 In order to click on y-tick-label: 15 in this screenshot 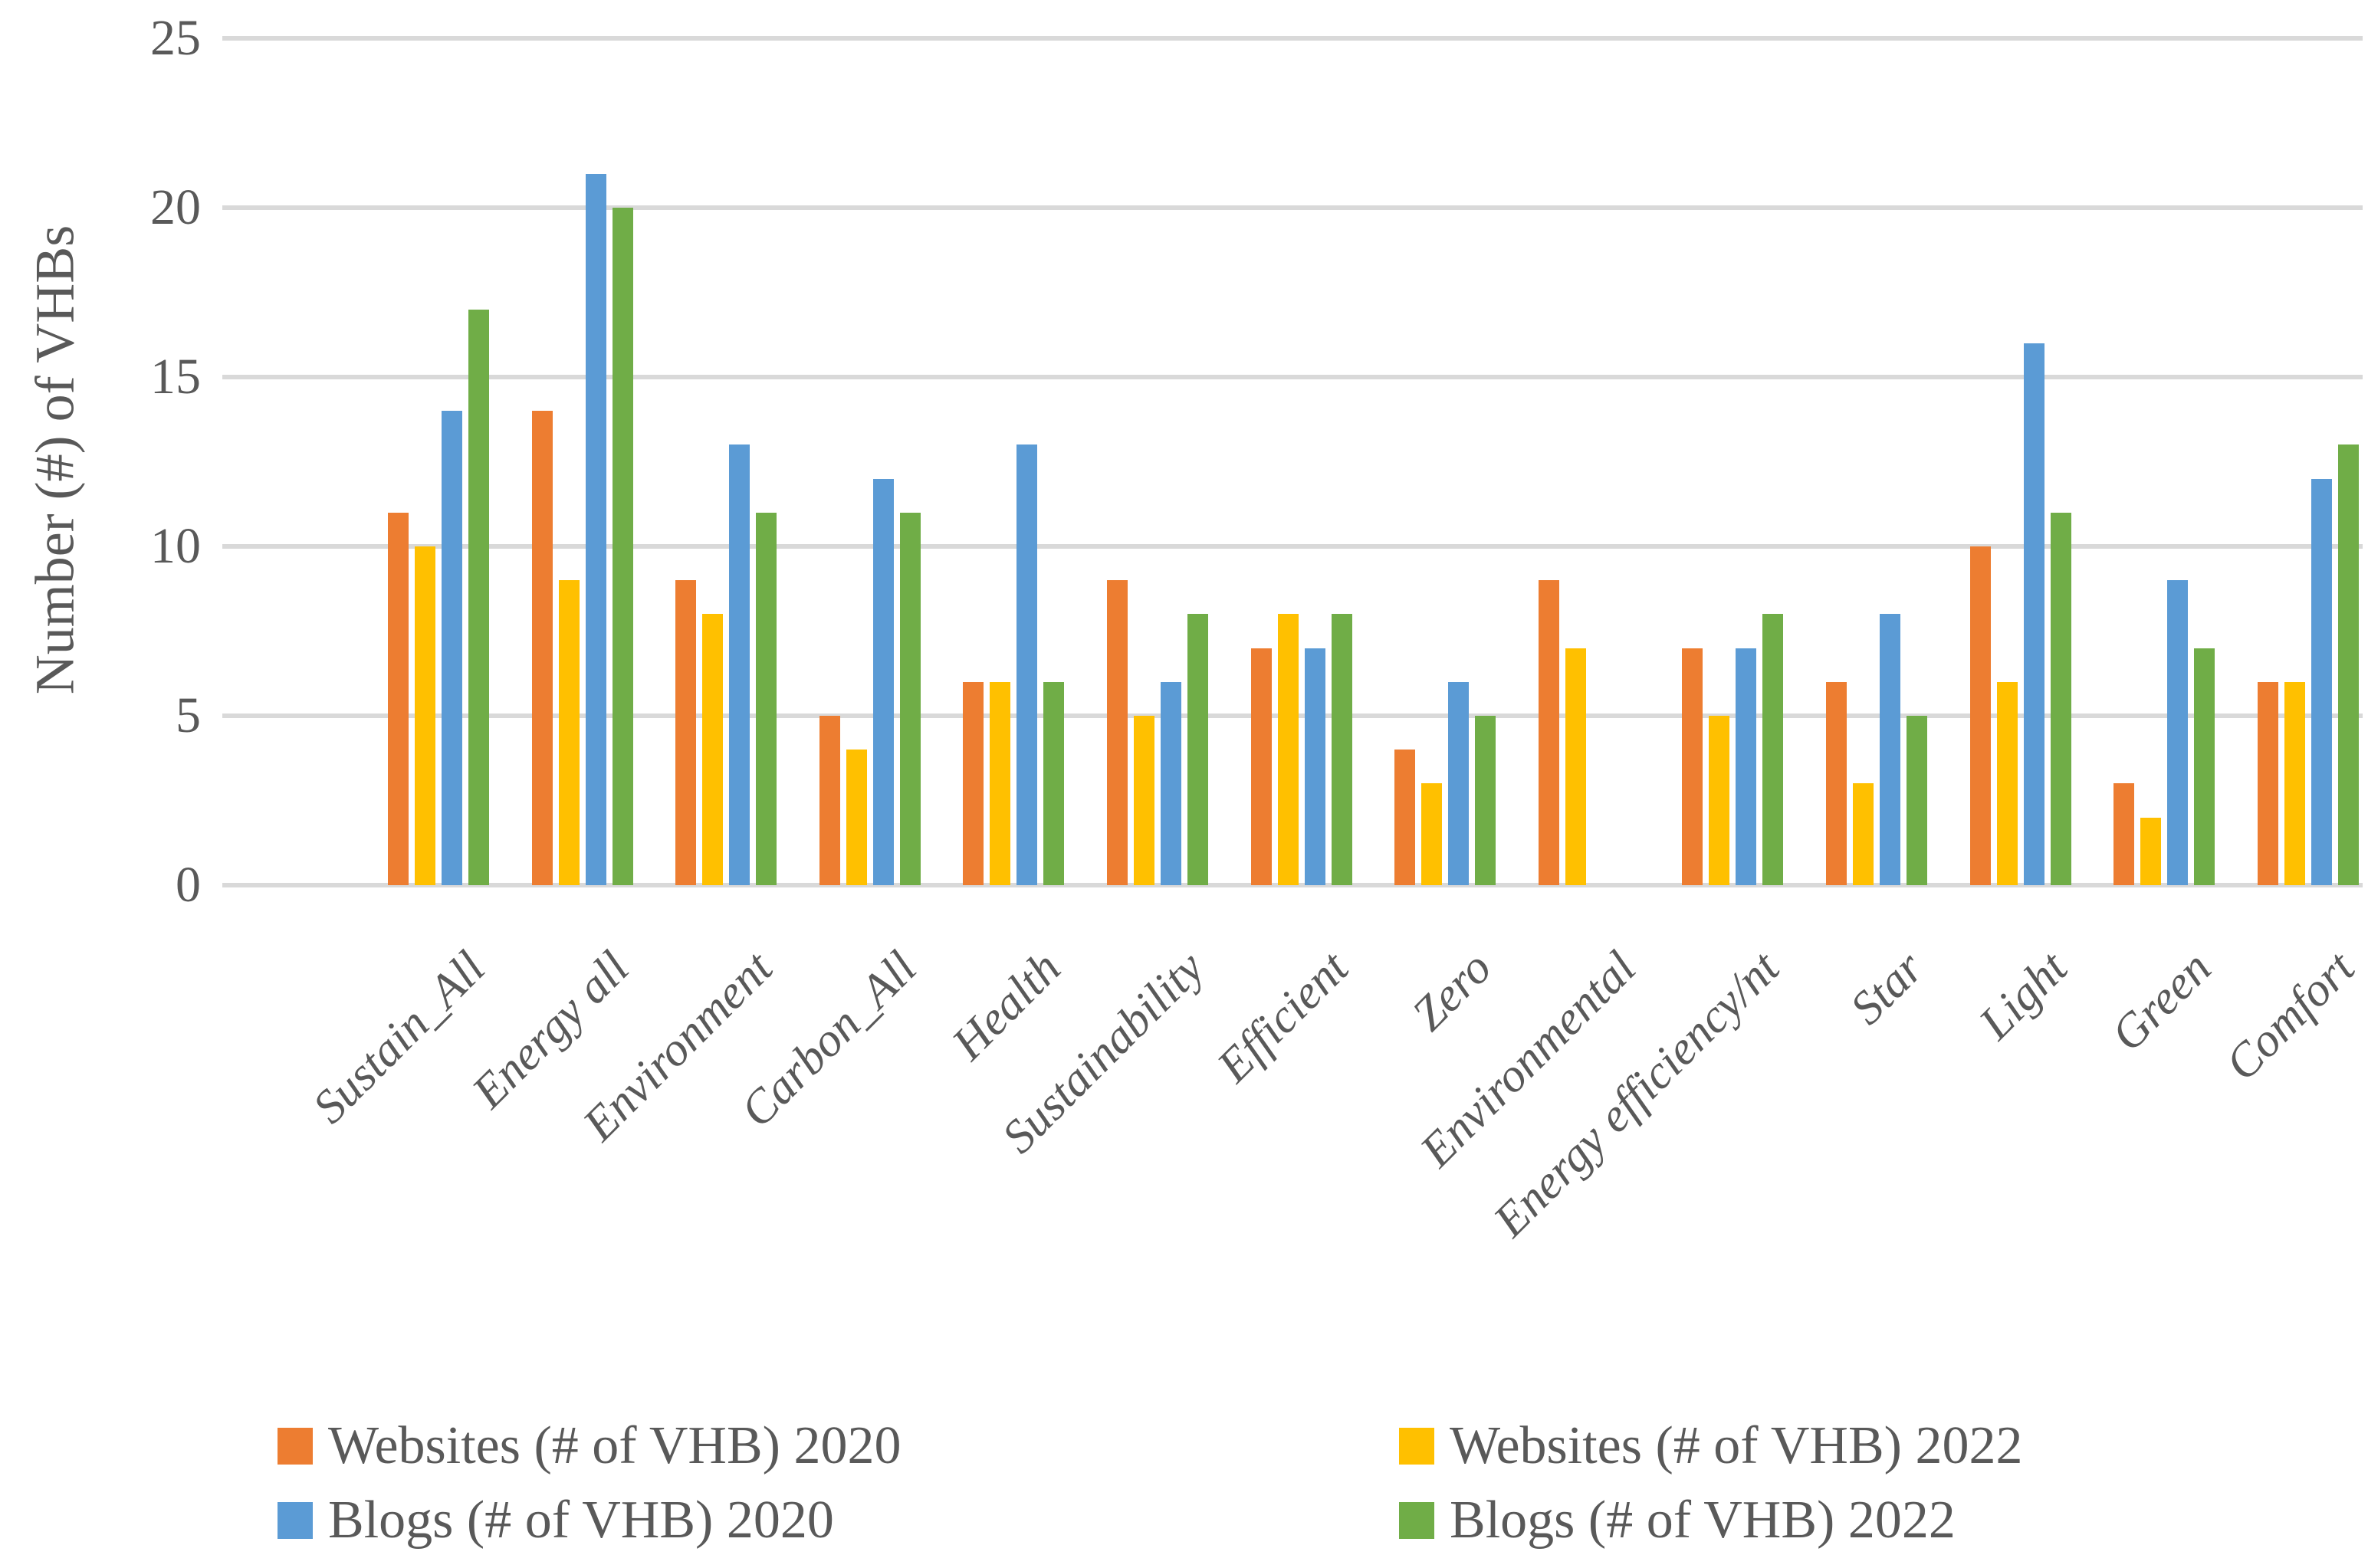, I will do `click(175, 377)`.